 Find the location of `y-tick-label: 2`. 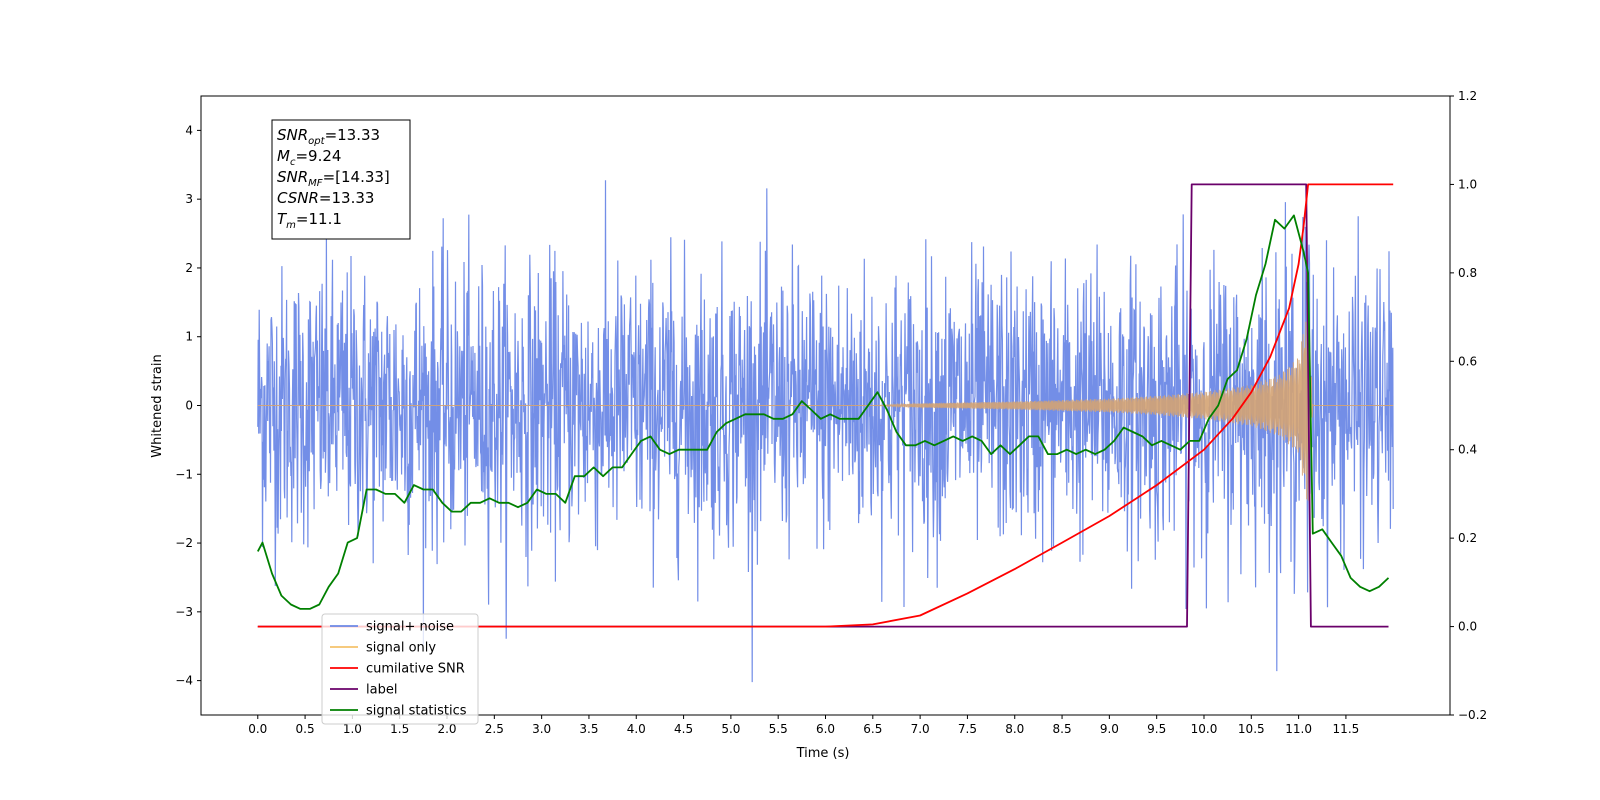

y-tick-label: 2 is located at coordinates (189, 268).